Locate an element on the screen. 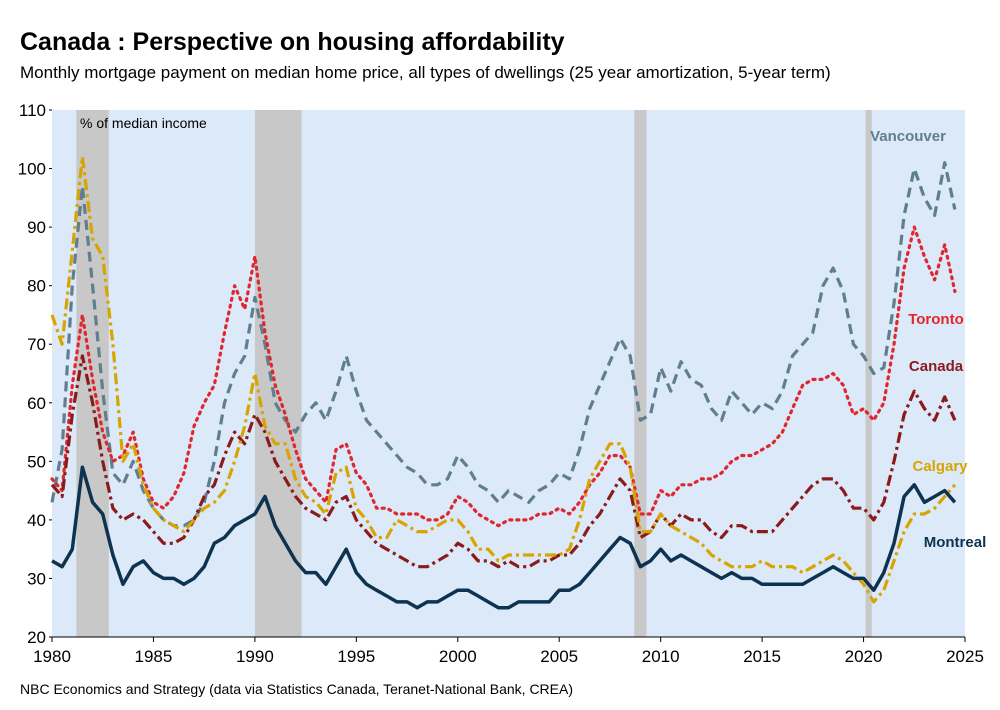 Image resolution: width=1000 pixels, height=710 pixels. y-tick-label: 110 is located at coordinates (32, 110).